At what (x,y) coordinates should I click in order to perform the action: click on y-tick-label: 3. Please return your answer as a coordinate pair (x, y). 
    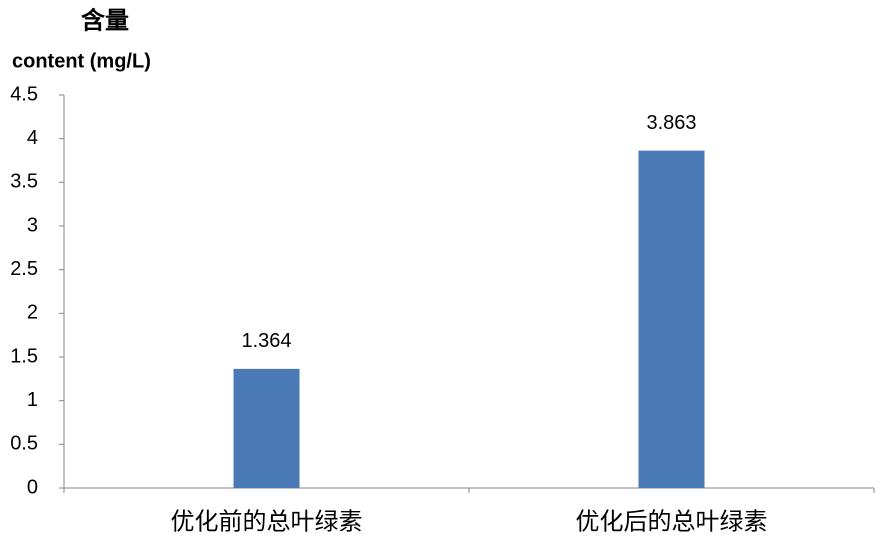
    Looking at the image, I should click on (32, 225).